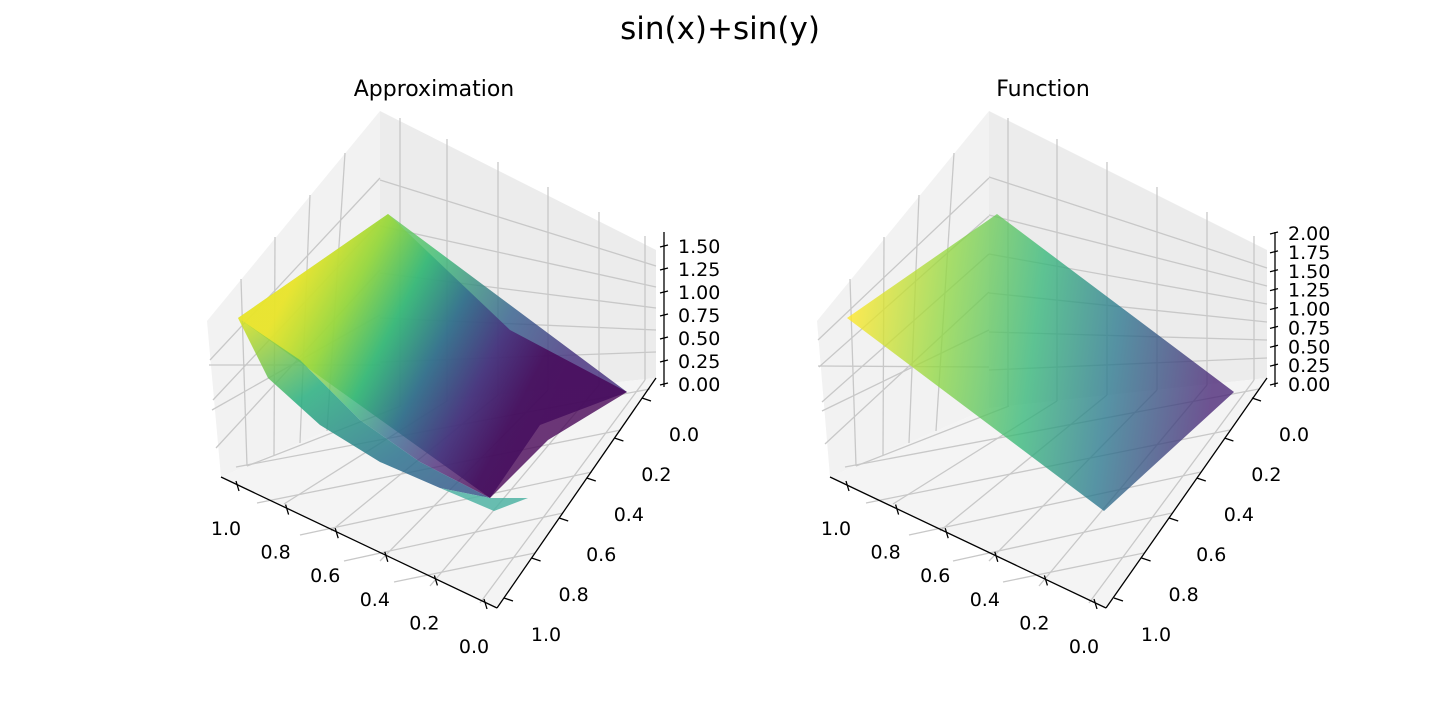  What do you see at coordinates (836, 529) in the screenshot?
I see `function-x-tick-label: 1.0` at bounding box center [836, 529].